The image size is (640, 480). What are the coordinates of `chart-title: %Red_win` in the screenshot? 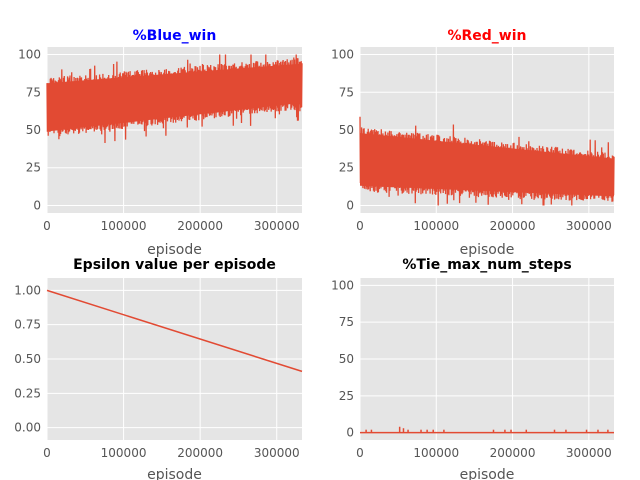 It's located at (486, 36).